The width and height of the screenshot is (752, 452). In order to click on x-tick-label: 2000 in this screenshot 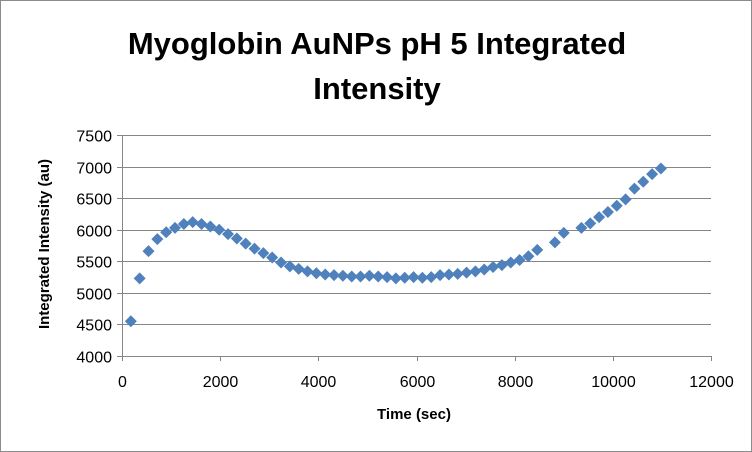, I will do `click(221, 382)`.